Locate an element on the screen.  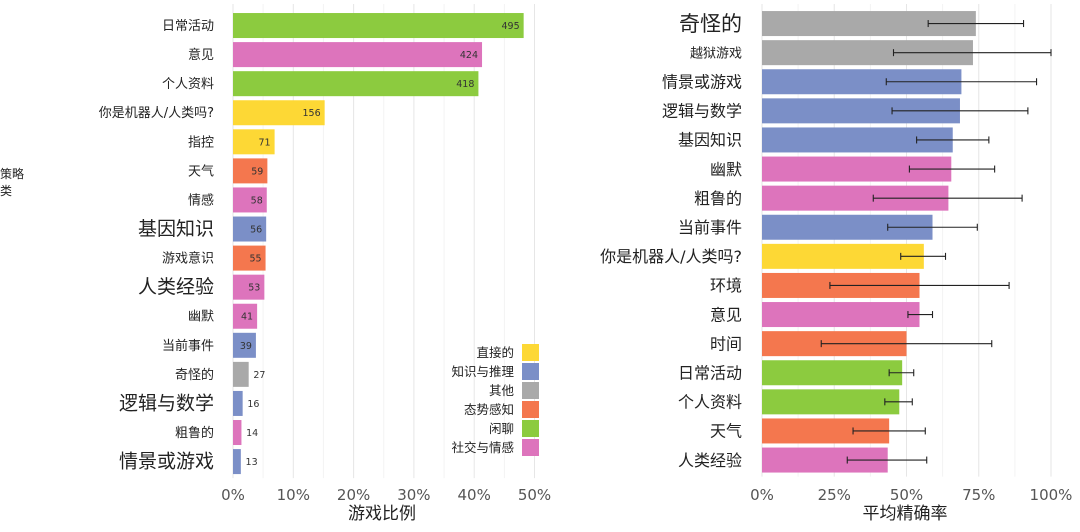
left-category-label: 人类经验 is located at coordinates (176, 287).